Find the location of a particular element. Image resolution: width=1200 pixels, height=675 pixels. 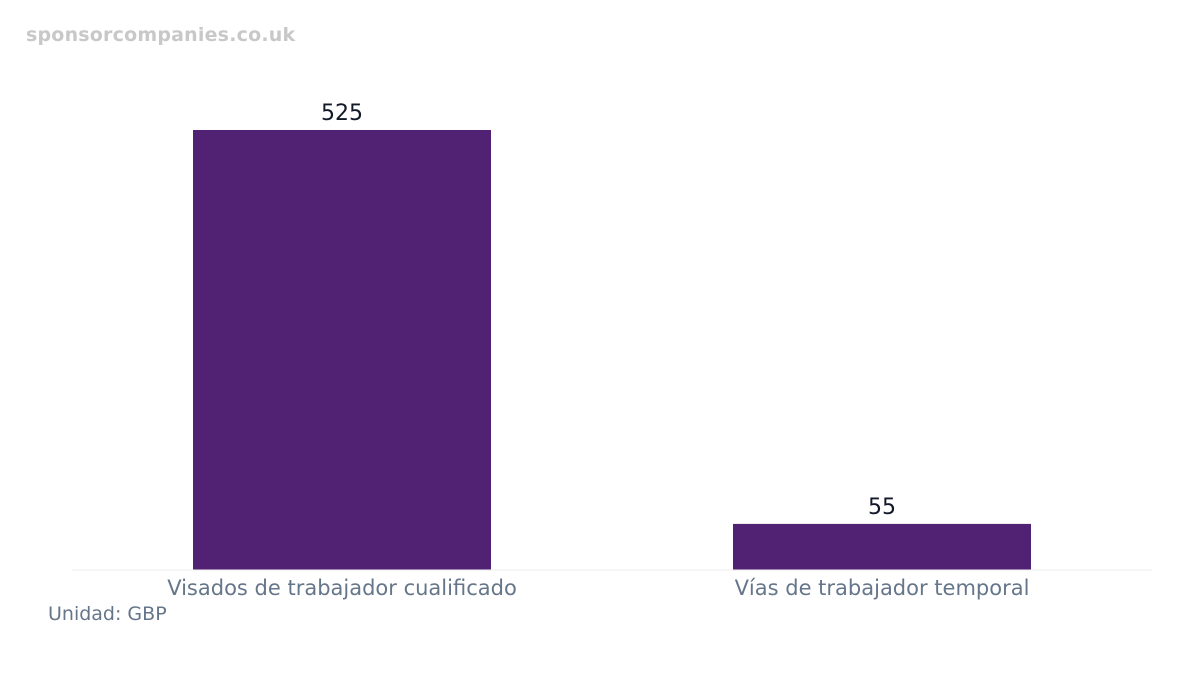

unit-label: Unidad: GBP is located at coordinates (107, 614).